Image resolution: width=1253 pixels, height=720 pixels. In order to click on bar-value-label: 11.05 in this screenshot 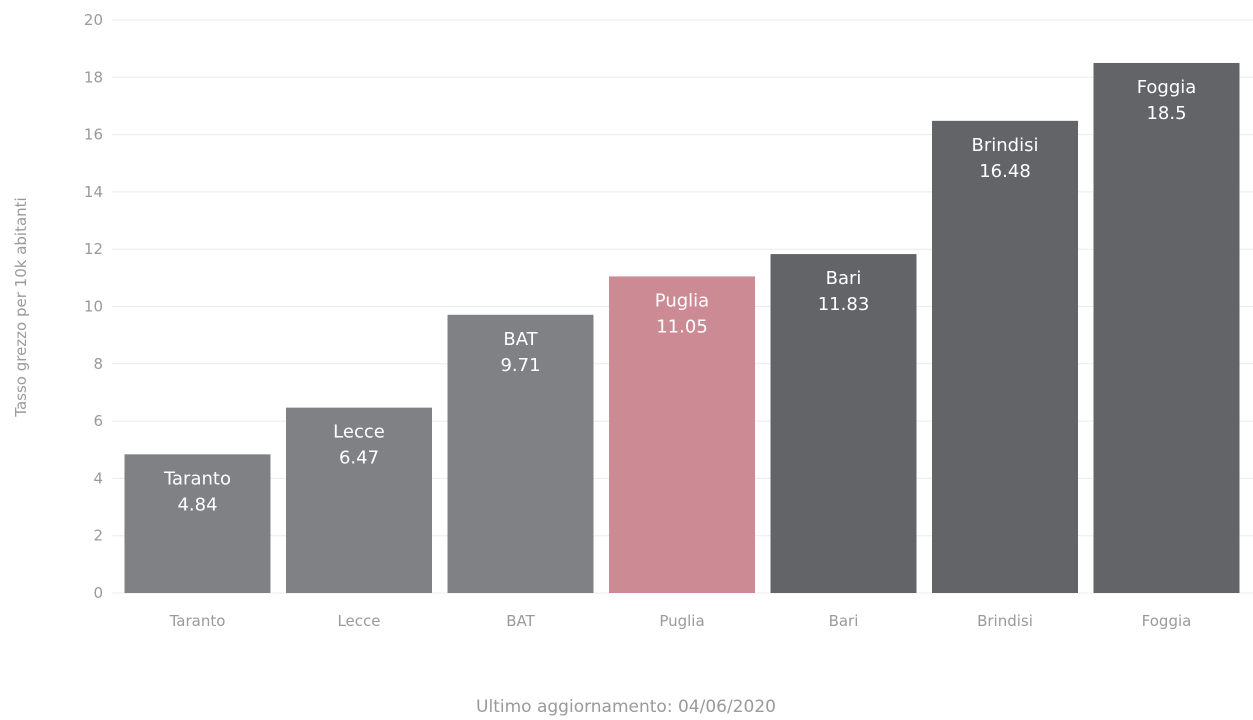, I will do `click(682, 326)`.